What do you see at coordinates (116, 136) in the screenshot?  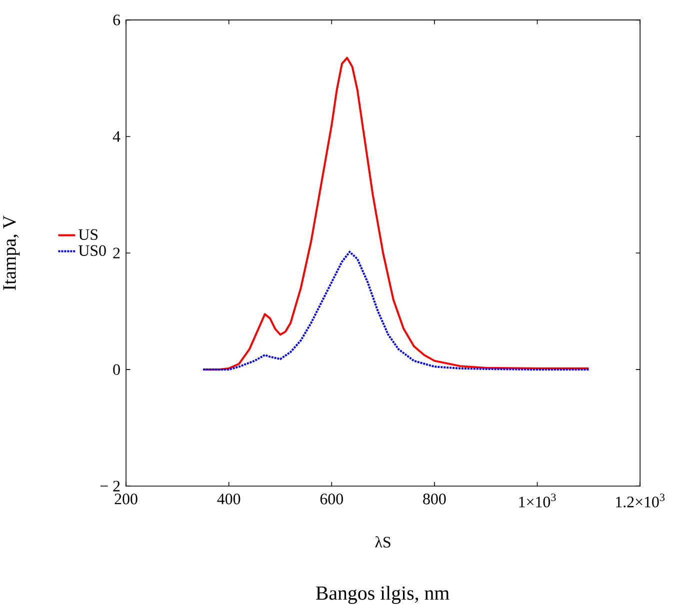 I see `y-tick-label: 4` at bounding box center [116, 136].